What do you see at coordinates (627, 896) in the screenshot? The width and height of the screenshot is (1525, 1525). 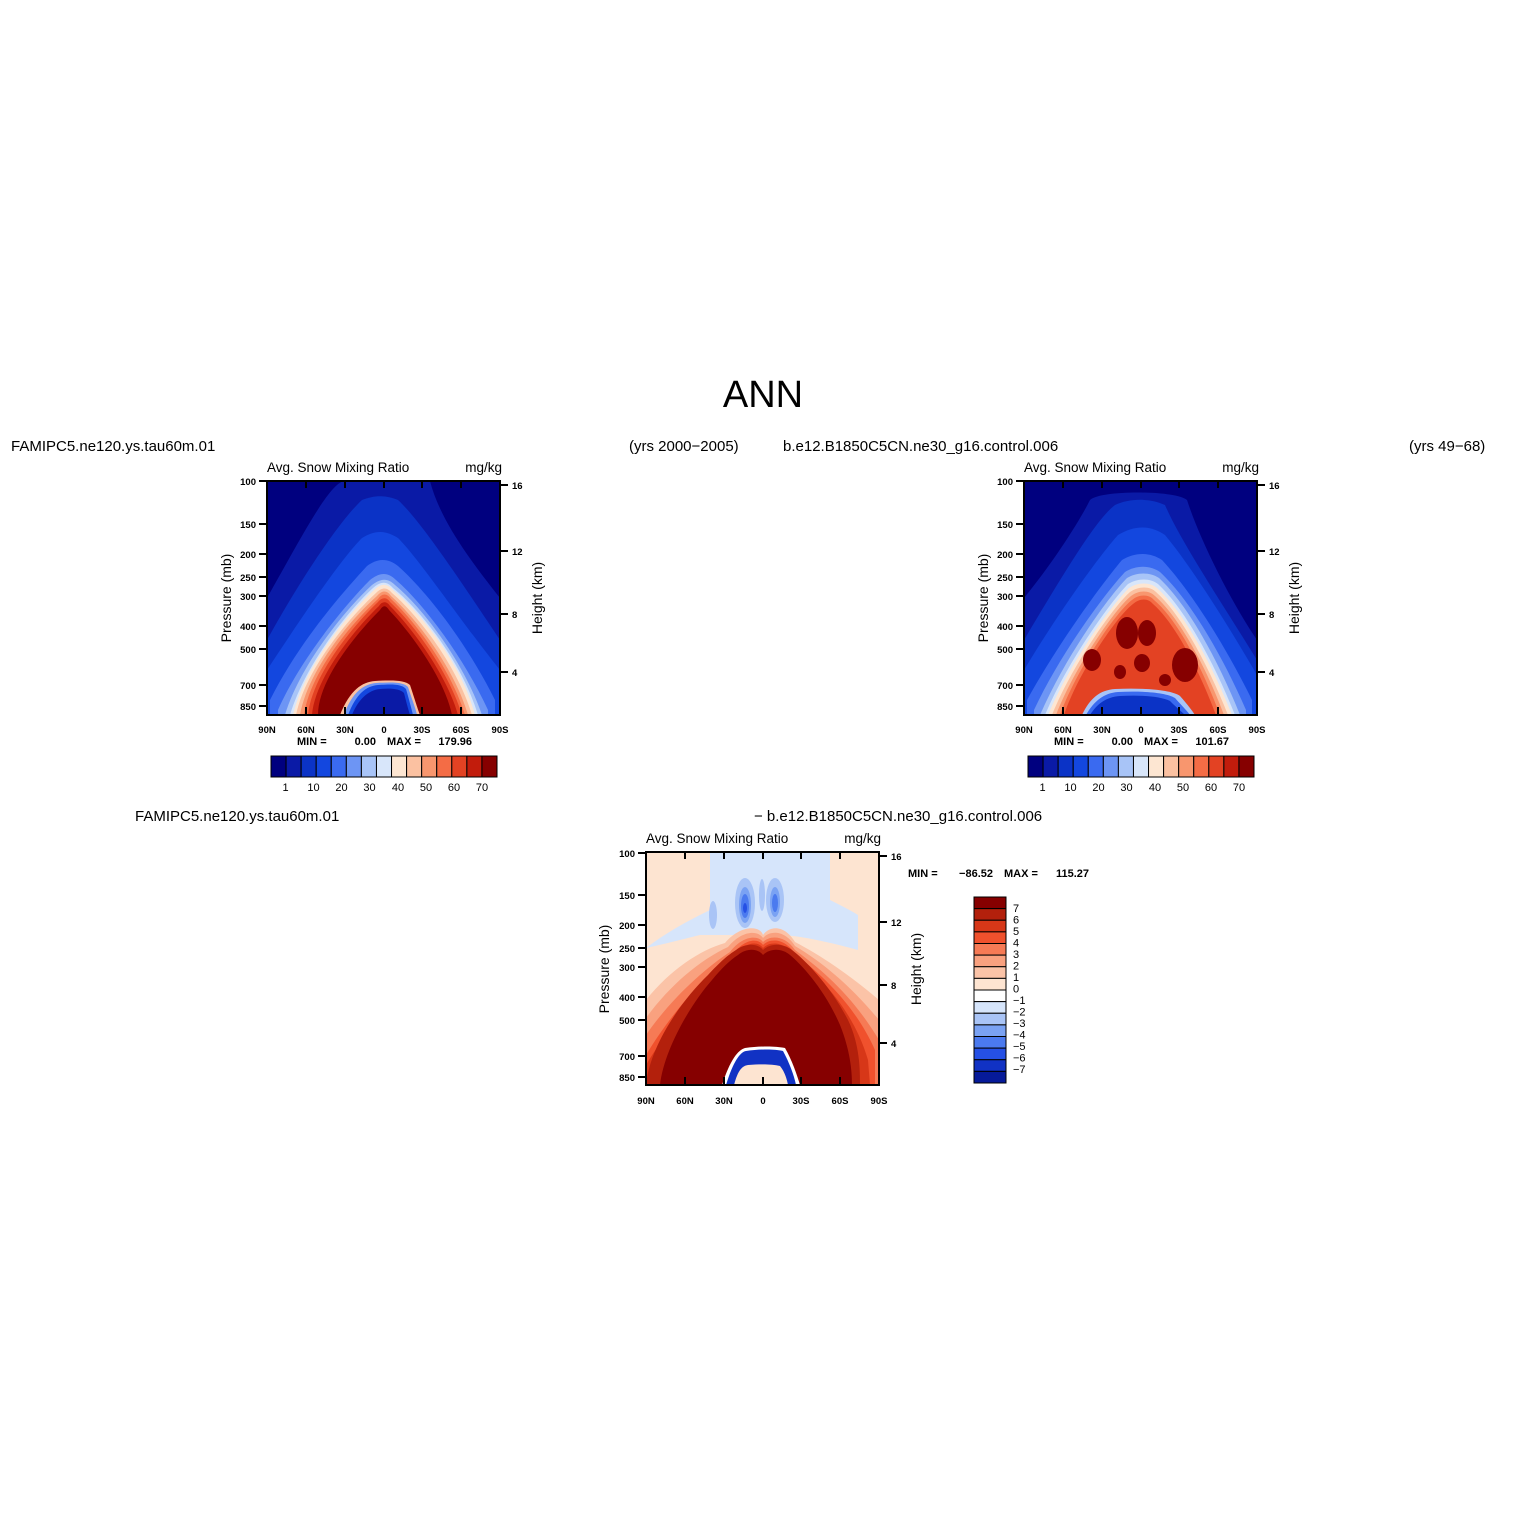 I see `panel-diff-ytick-label: 150` at bounding box center [627, 896].